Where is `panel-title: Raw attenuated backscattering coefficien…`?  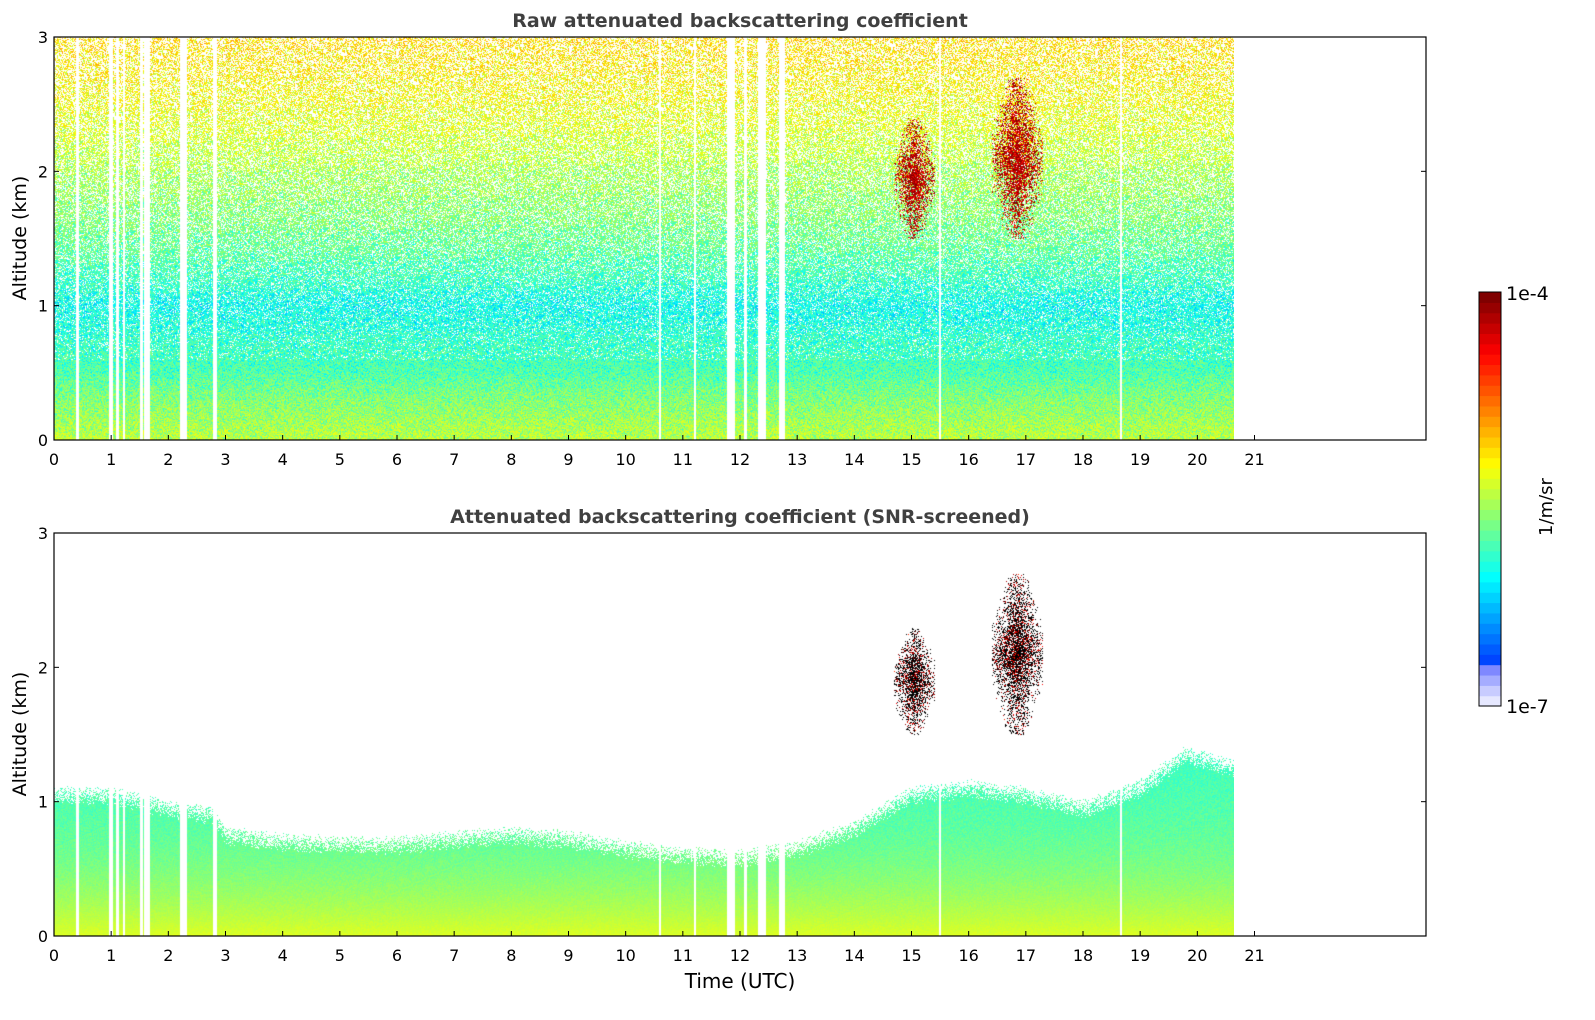 panel-title: Raw attenuated backscattering coefficien… is located at coordinates (740, 21).